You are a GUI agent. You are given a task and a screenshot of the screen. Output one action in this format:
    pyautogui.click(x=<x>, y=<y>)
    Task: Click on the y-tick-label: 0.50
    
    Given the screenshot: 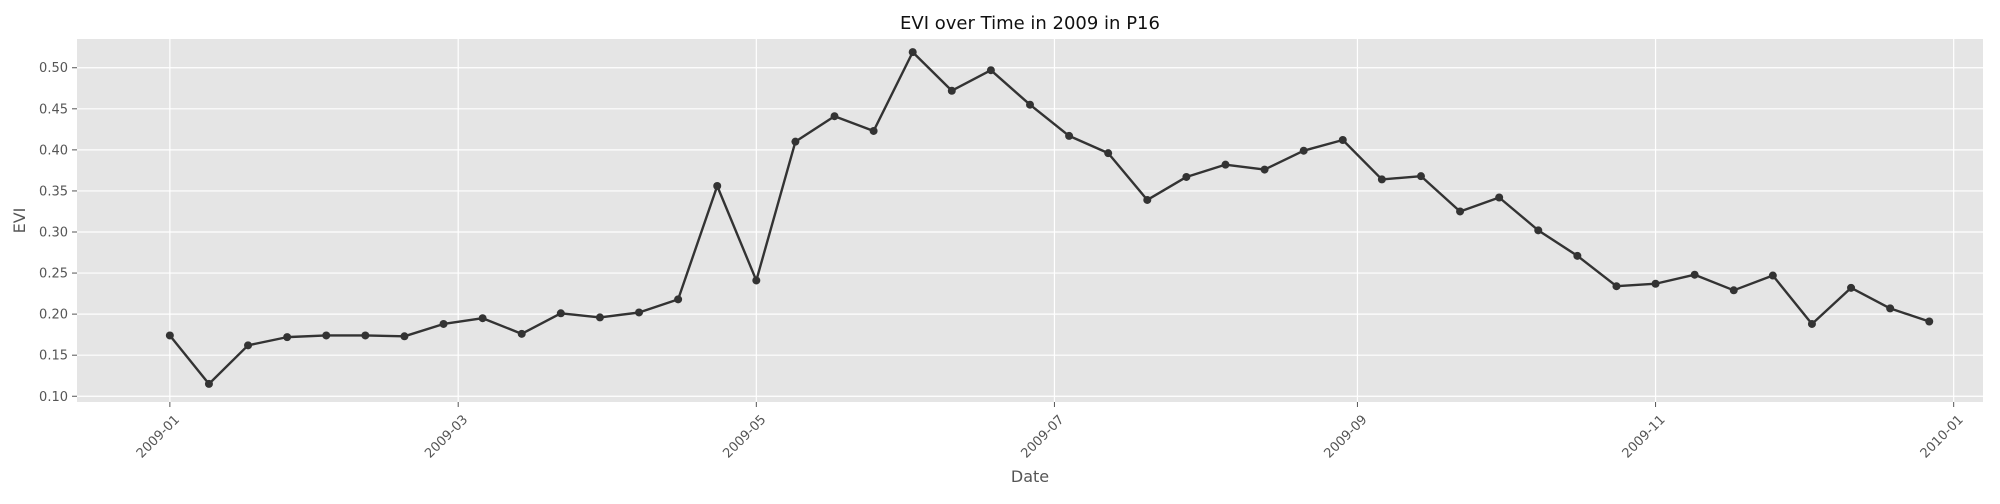 What is the action you would take?
    pyautogui.click(x=53, y=68)
    